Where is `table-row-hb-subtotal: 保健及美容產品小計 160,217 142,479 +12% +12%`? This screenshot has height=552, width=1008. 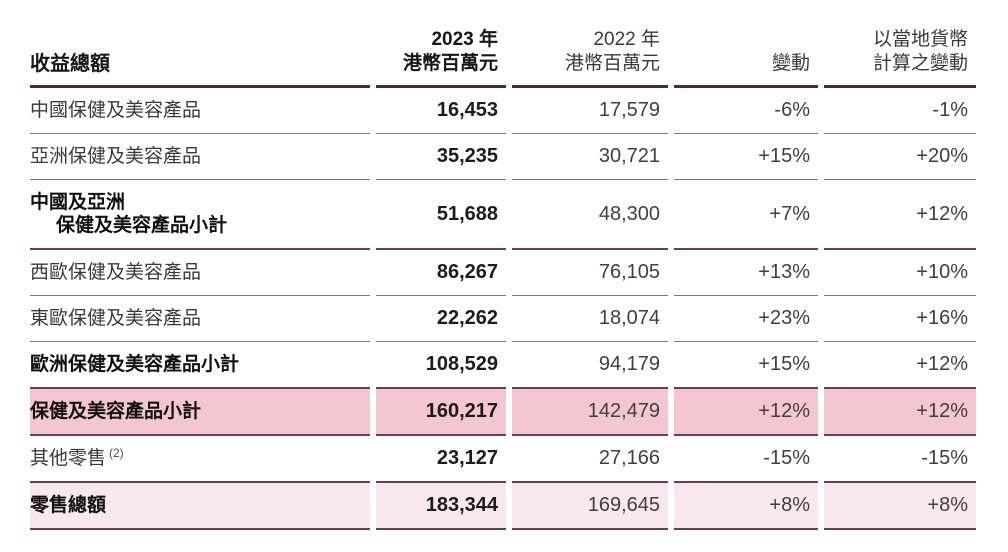
table-row-hb-subtotal: 保健及美容產品小計 160,217 142,479 +12% +12% is located at coordinates (503, 412).